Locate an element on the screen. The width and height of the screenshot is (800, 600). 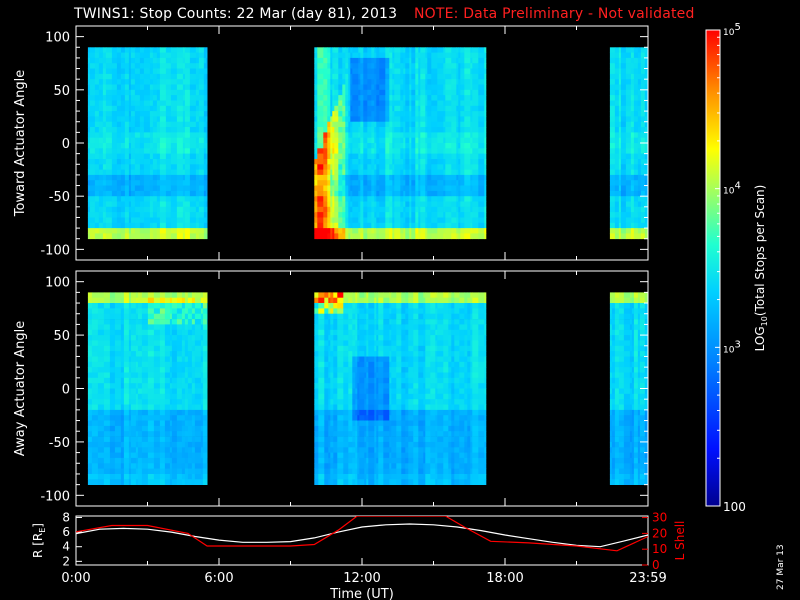
x-tick-label: 23:59 is located at coordinates (647, 578).